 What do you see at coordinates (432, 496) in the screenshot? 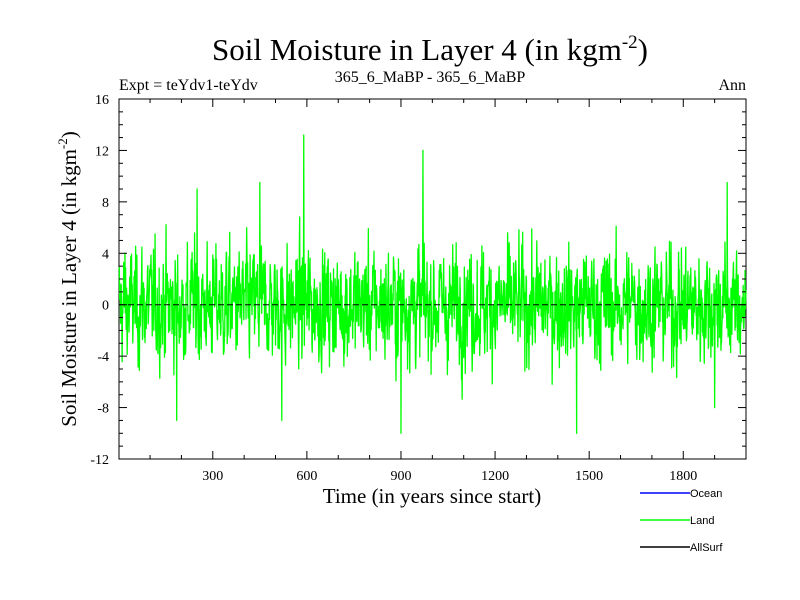
I see `x-axis-label: Time (in years since start)` at bounding box center [432, 496].